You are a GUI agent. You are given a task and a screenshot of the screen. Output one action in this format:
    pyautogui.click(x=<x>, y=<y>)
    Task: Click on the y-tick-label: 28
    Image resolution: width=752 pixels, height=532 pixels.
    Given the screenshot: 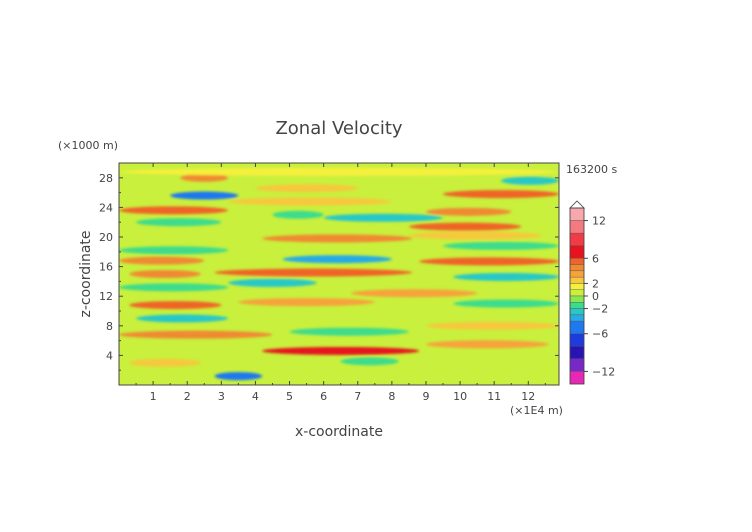 What is the action you would take?
    pyautogui.click(x=106, y=178)
    